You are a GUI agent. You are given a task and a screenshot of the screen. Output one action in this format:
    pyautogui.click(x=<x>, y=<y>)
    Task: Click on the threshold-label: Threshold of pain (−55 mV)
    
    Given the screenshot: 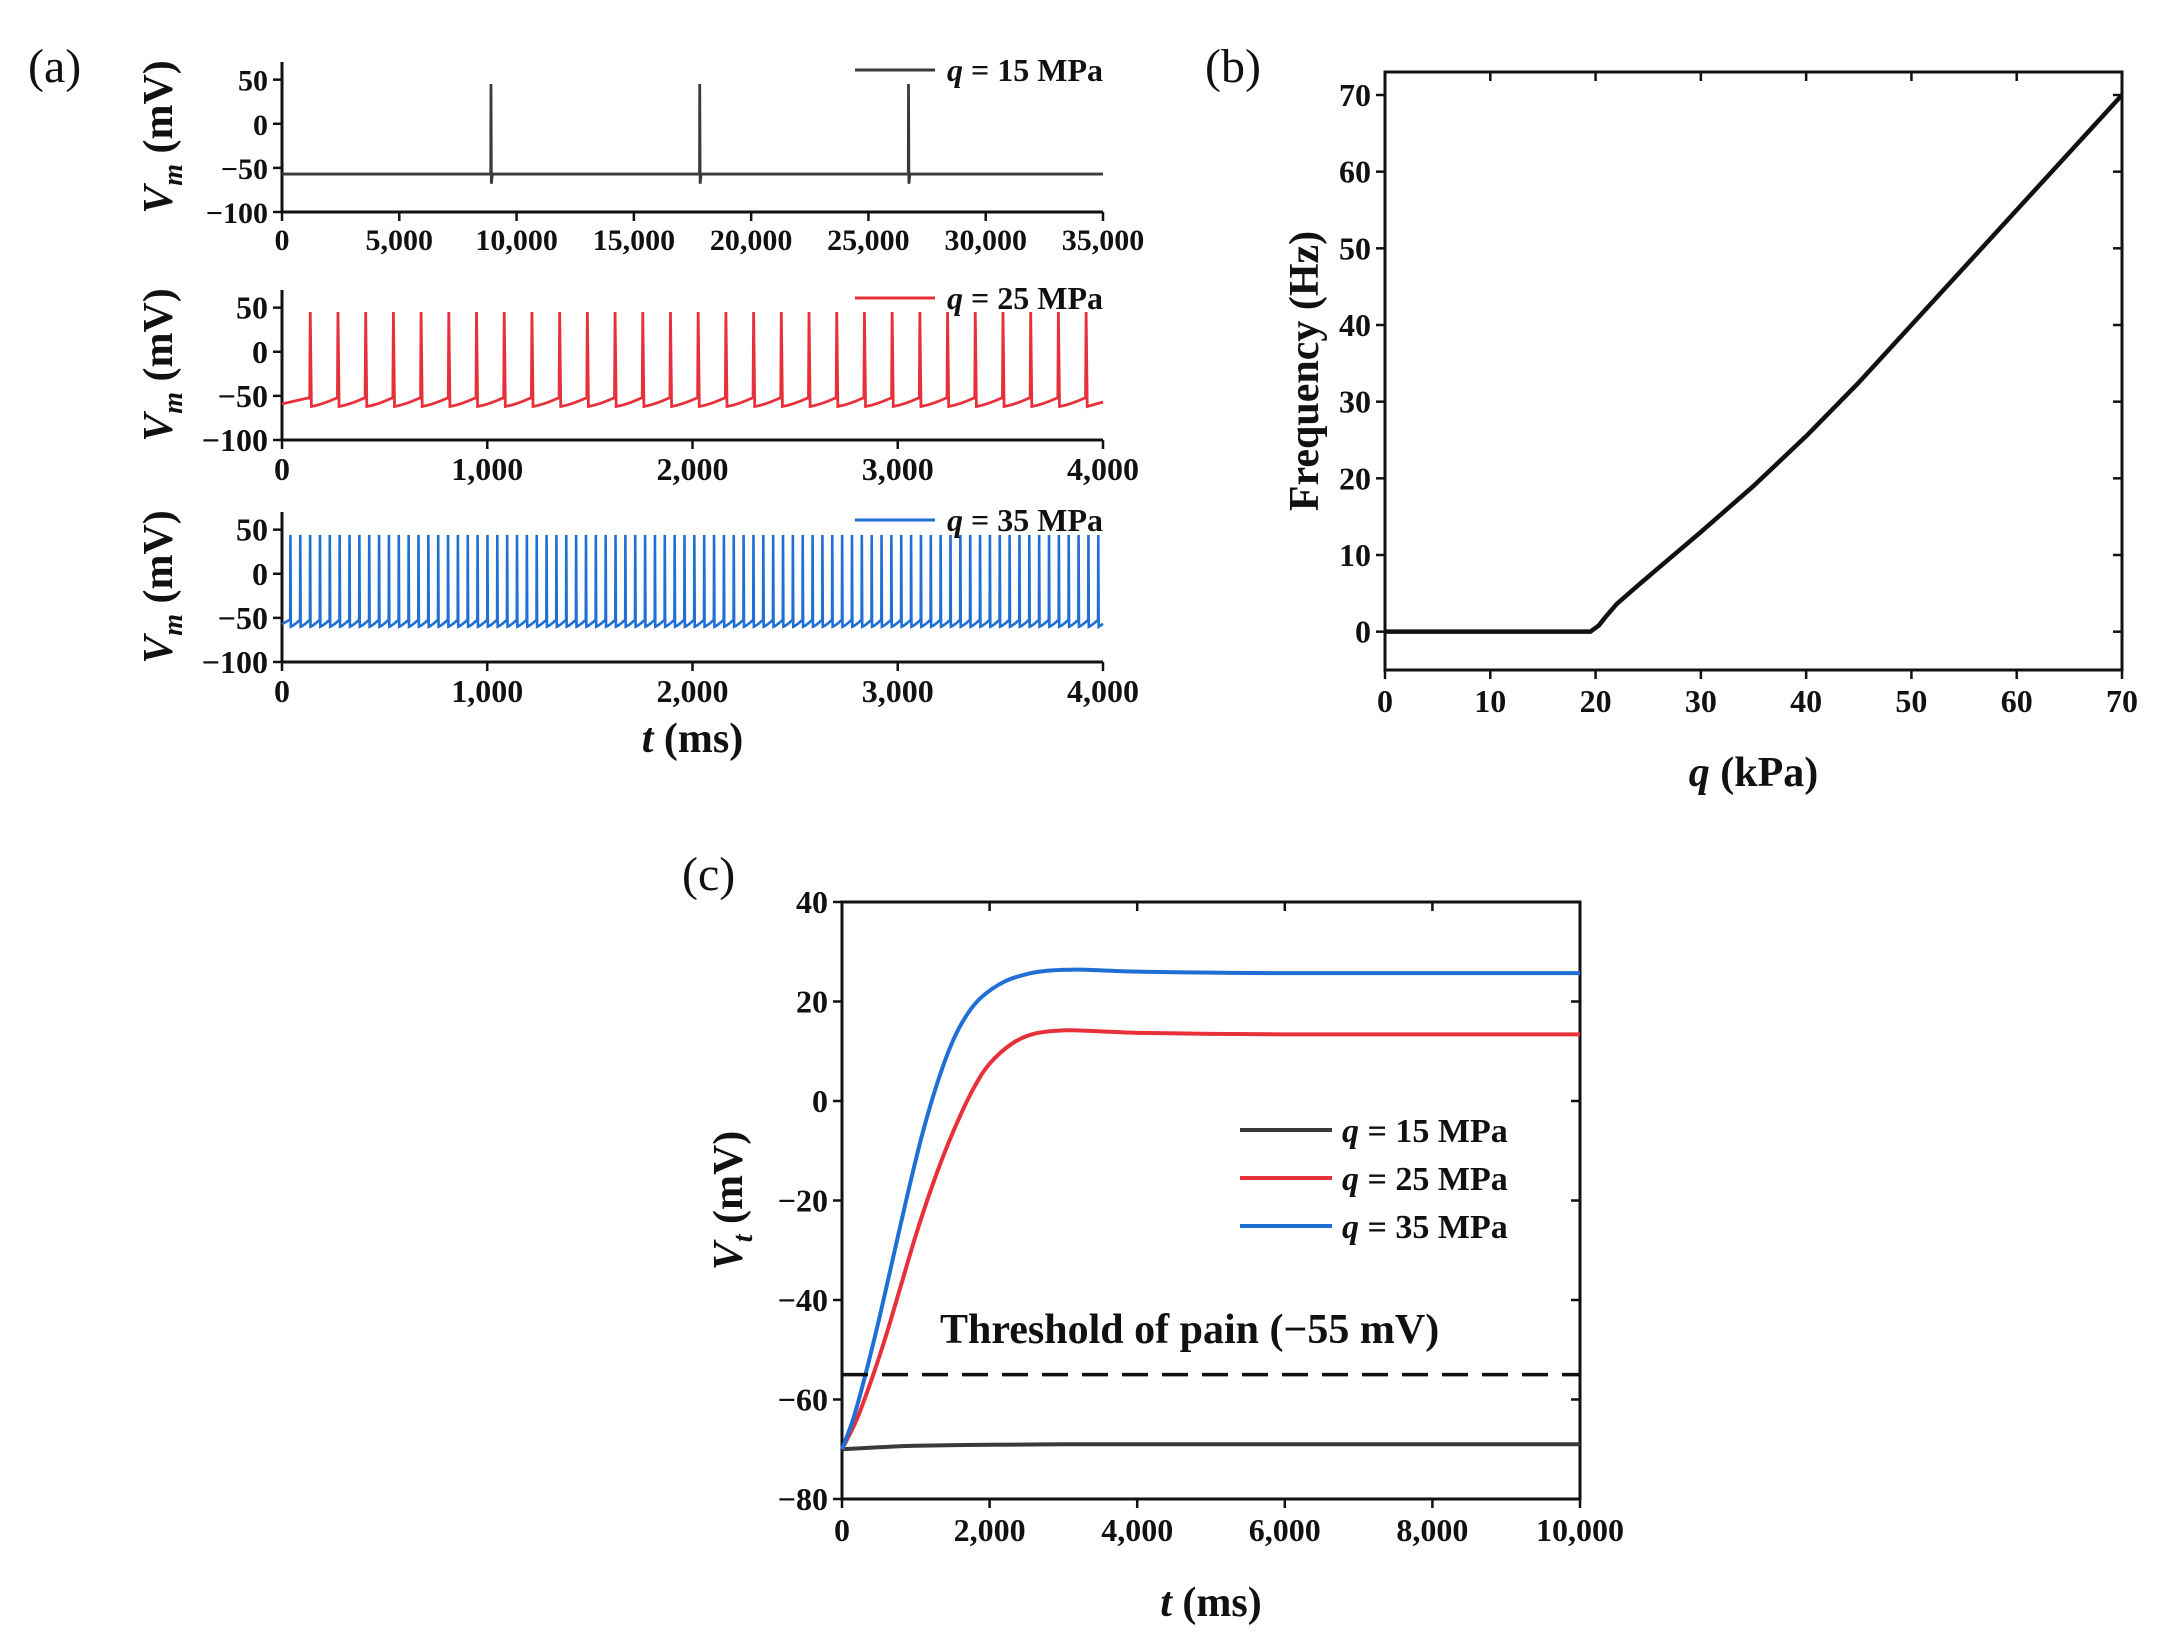 What is the action you would take?
    pyautogui.click(x=1189, y=1330)
    